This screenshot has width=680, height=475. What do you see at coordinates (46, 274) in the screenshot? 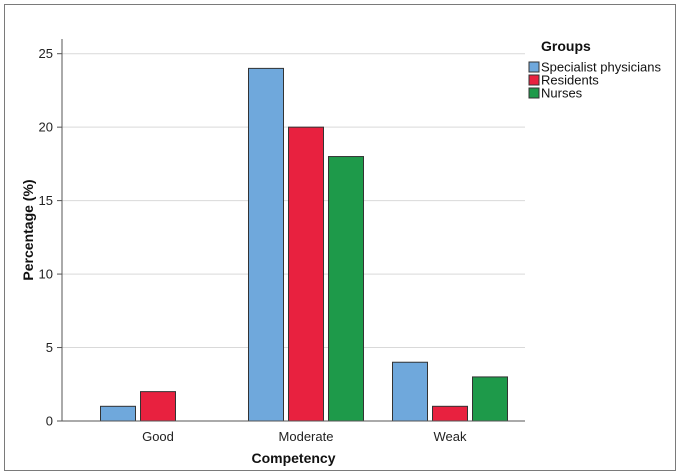
I see `y-tick-label: 10` at bounding box center [46, 274].